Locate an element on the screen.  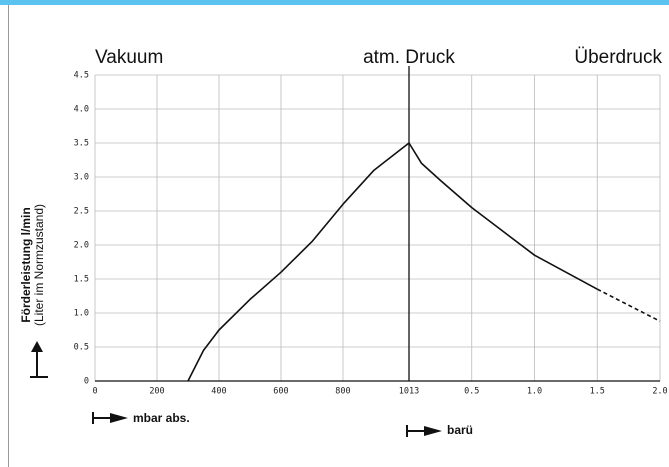
y-tick-label: 3.0 is located at coordinates (81, 178).